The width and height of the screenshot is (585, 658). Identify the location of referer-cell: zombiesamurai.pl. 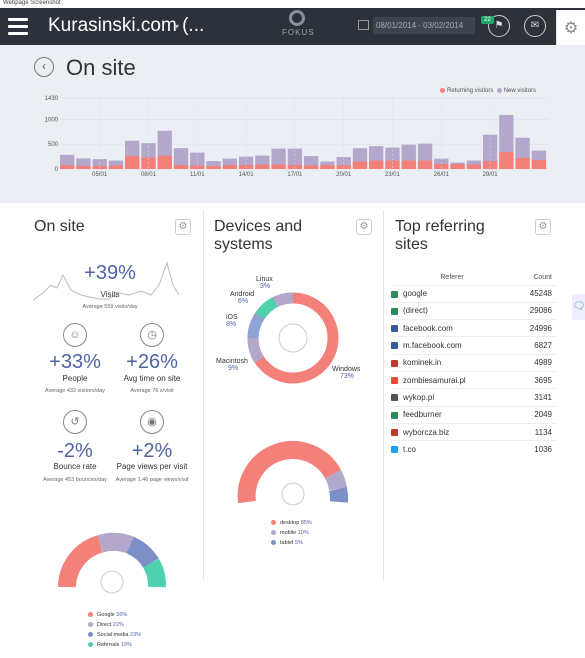
(452, 379).